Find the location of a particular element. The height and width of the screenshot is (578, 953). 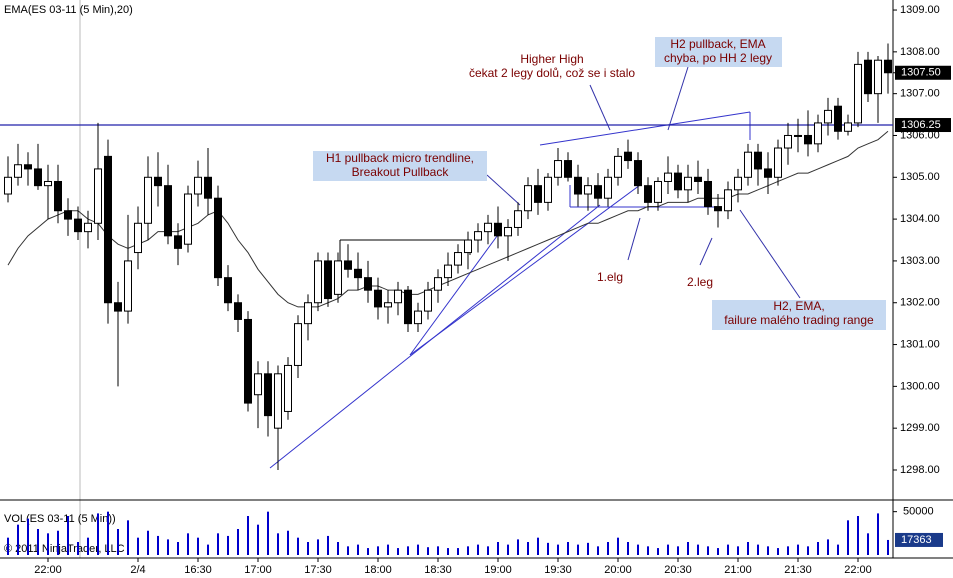

y-tick-label: 1305.00 is located at coordinates (920, 177).